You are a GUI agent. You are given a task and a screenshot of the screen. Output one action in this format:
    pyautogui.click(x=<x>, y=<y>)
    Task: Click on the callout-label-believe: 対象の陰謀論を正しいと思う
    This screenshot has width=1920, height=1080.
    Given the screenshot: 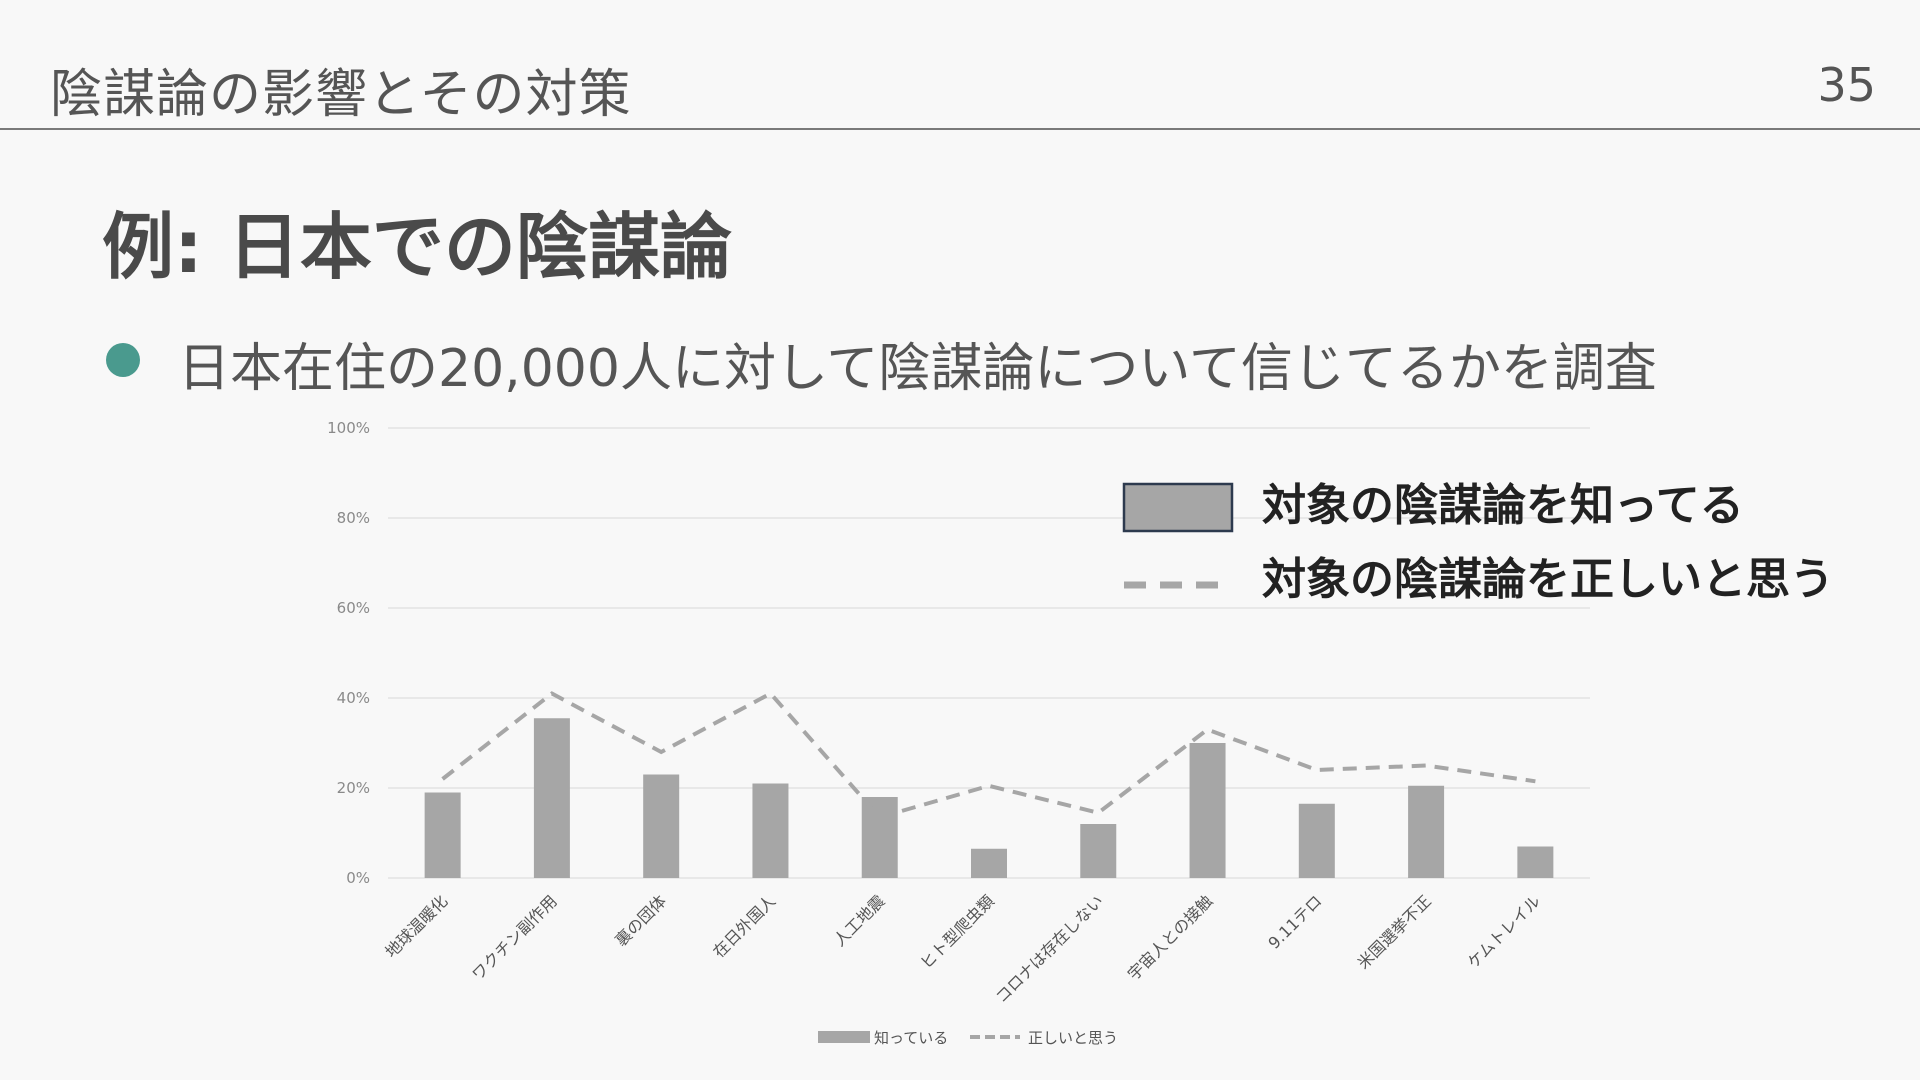 What is the action you would take?
    pyautogui.click(x=1548, y=579)
    